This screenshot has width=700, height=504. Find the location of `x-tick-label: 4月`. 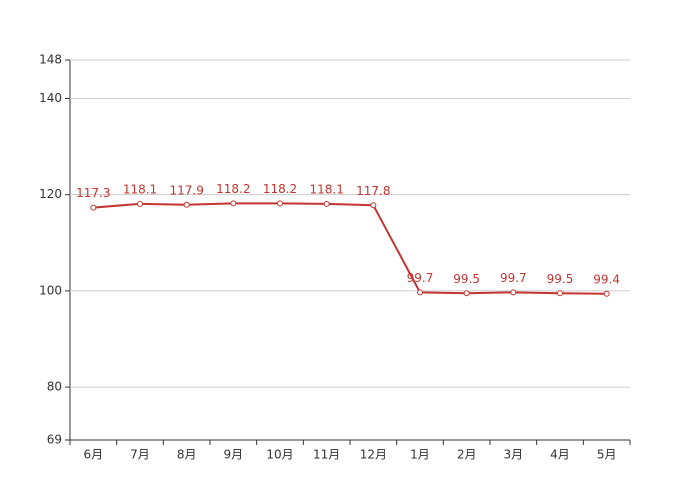

x-tick-label: 4月 is located at coordinates (560, 455).